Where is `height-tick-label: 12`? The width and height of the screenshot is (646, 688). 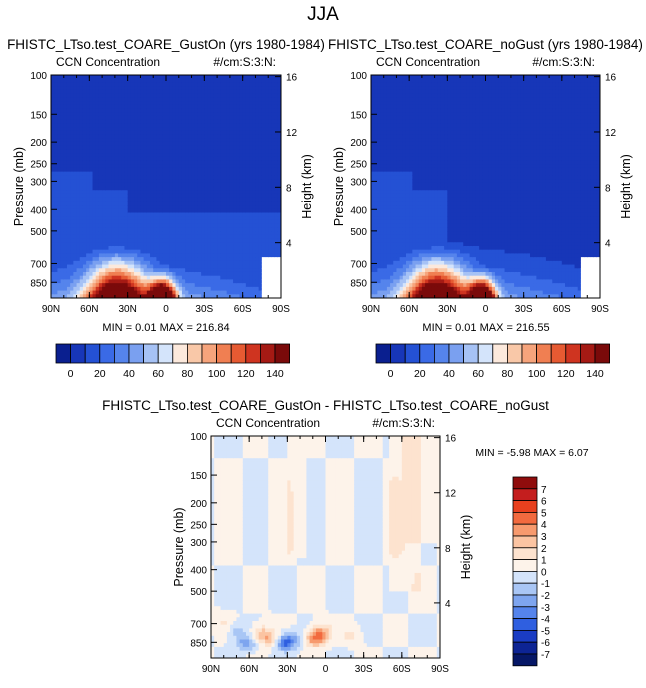 height-tick-label: 12 is located at coordinates (292, 133).